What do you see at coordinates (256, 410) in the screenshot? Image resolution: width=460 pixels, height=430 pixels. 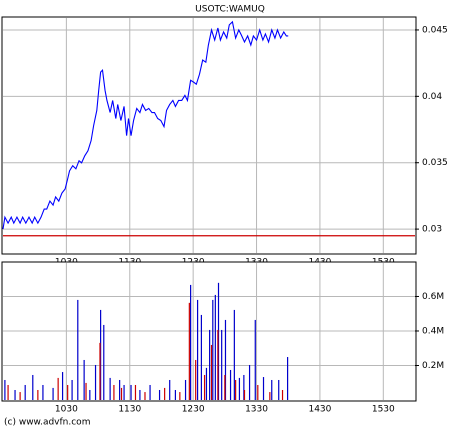 I see `x-tick-label: 1330` at bounding box center [256, 410].